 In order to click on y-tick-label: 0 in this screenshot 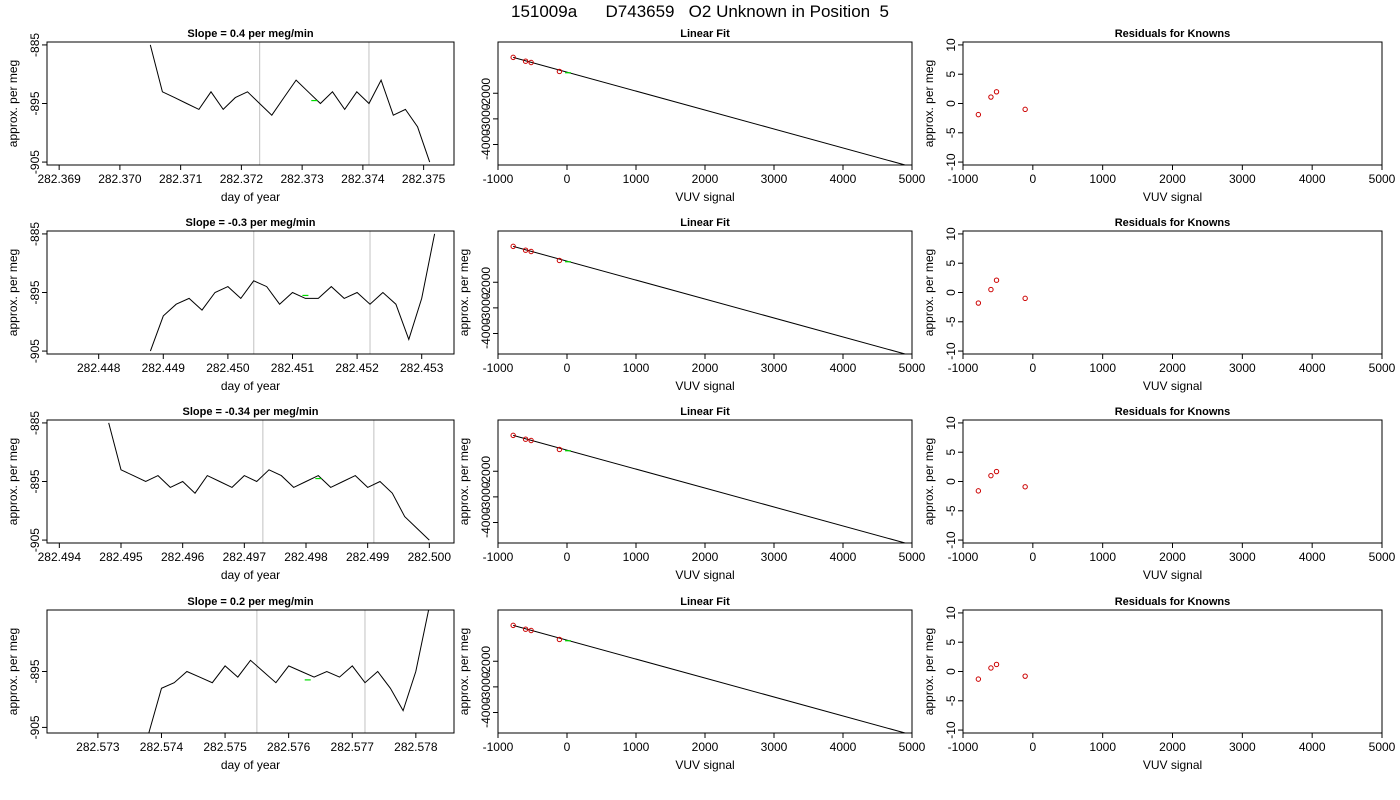, I will do `click(951, 292)`.